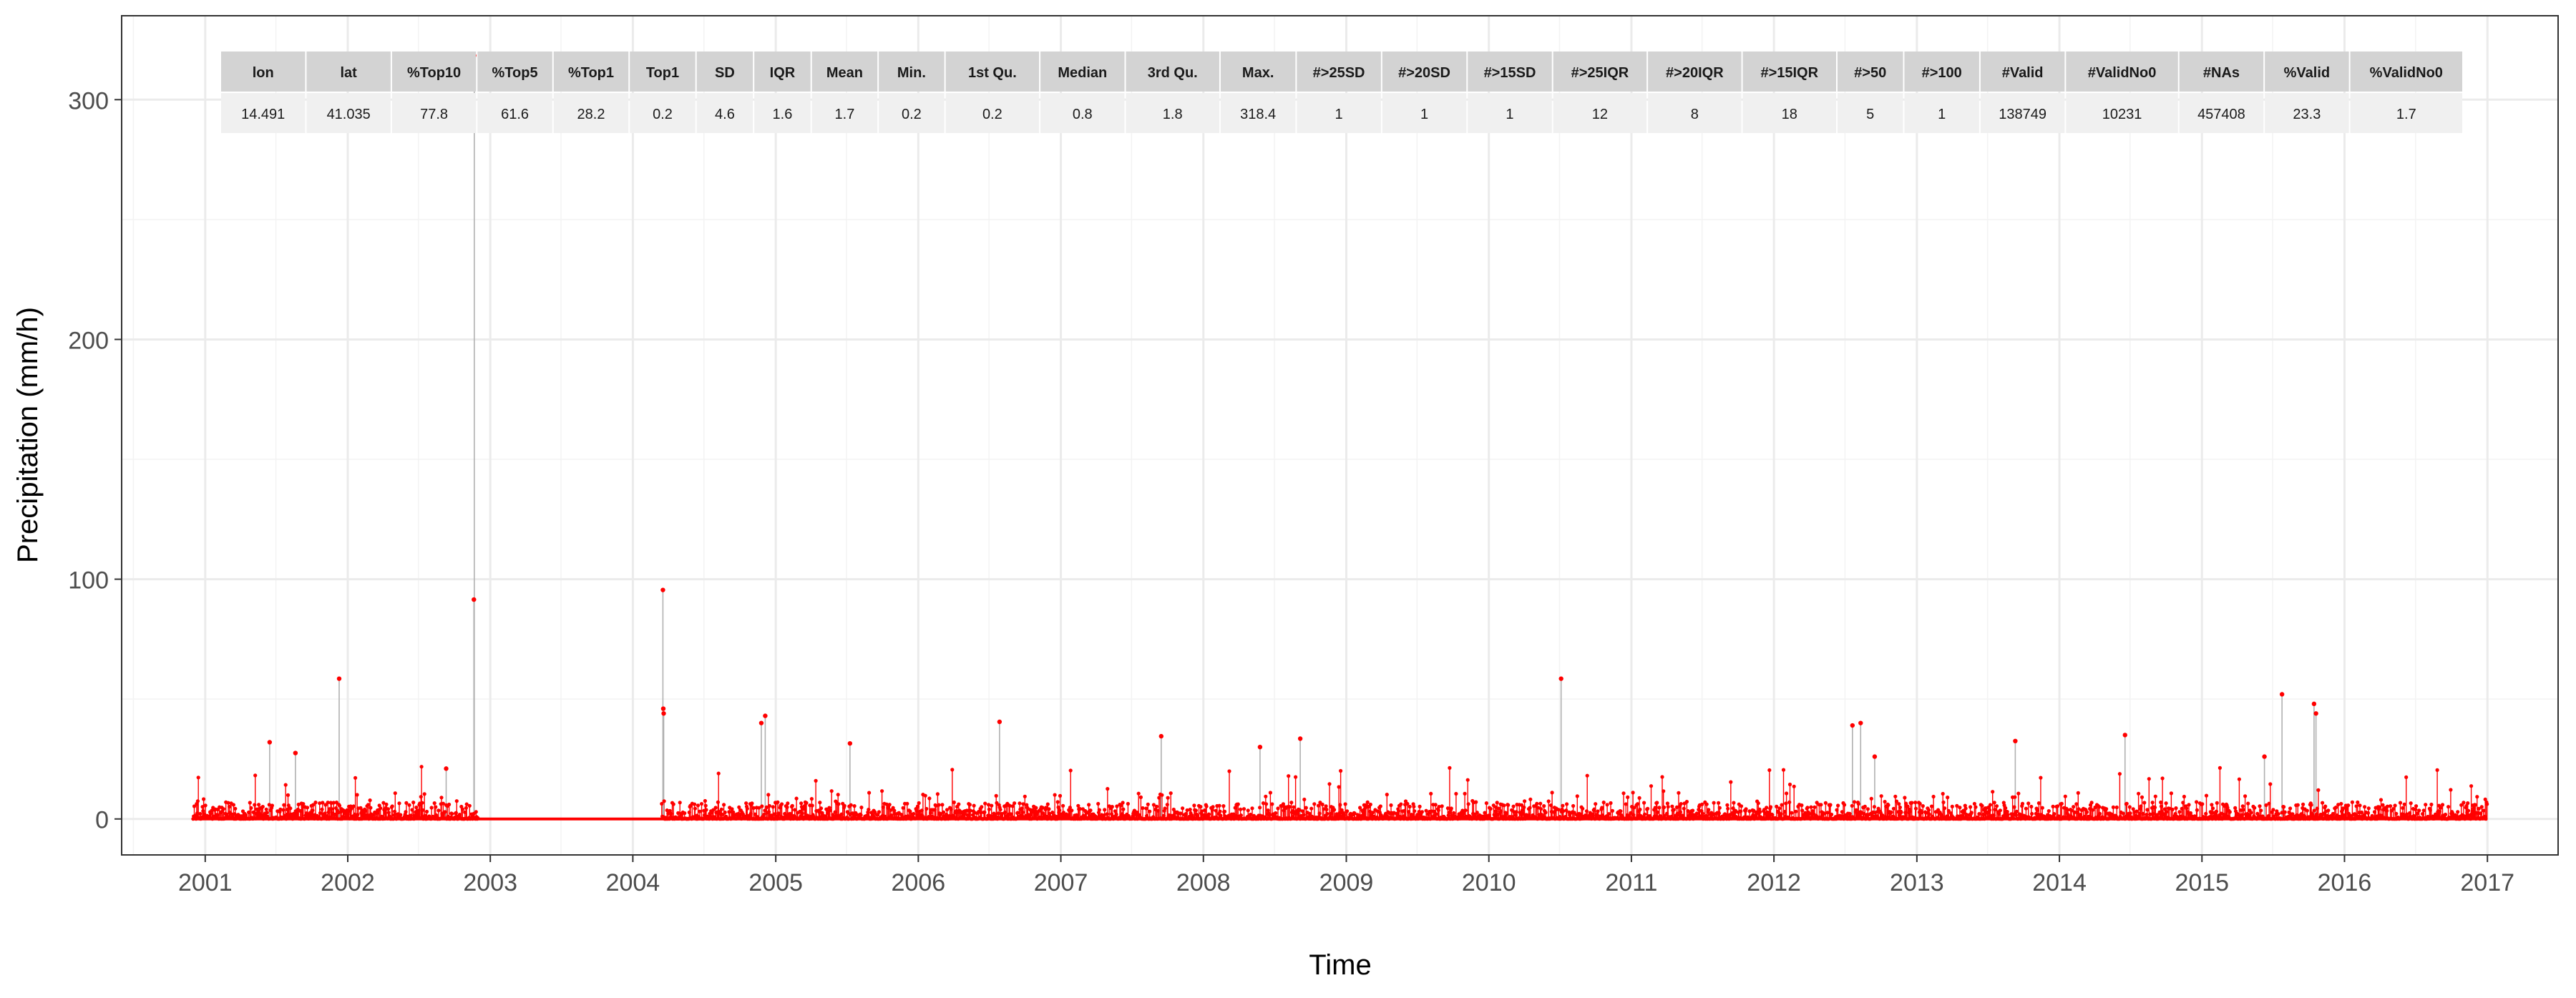  I want to click on x-tick-label: 2003, so click(490, 882).